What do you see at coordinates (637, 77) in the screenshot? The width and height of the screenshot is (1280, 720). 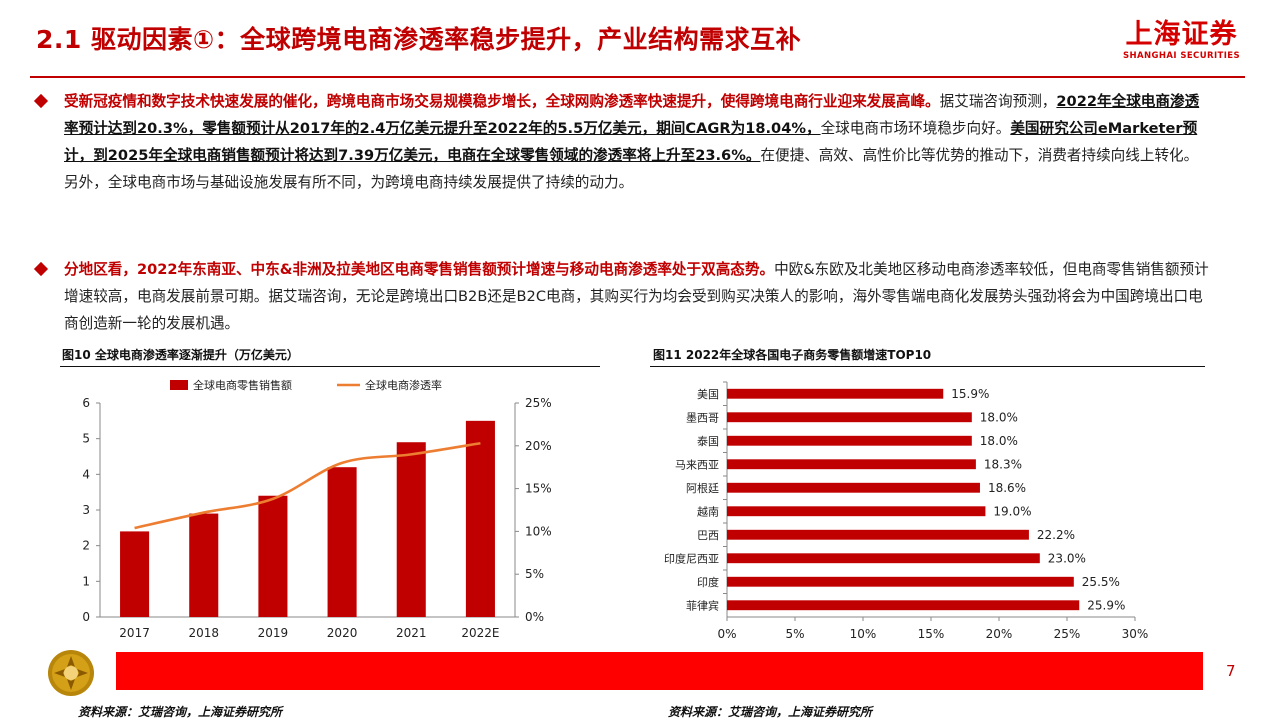 I see `title-divider` at bounding box center [637, 77].